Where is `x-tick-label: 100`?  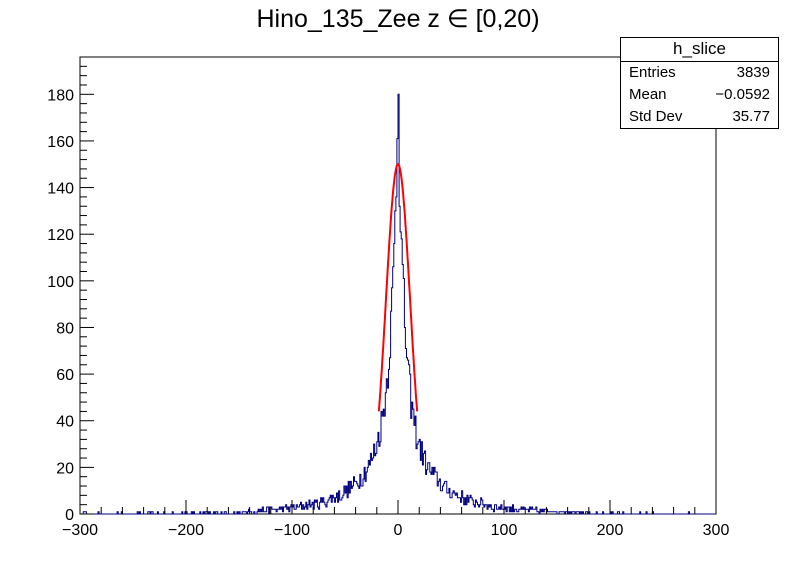
x-tick-label: 100 is located at coordinates (504, 530).